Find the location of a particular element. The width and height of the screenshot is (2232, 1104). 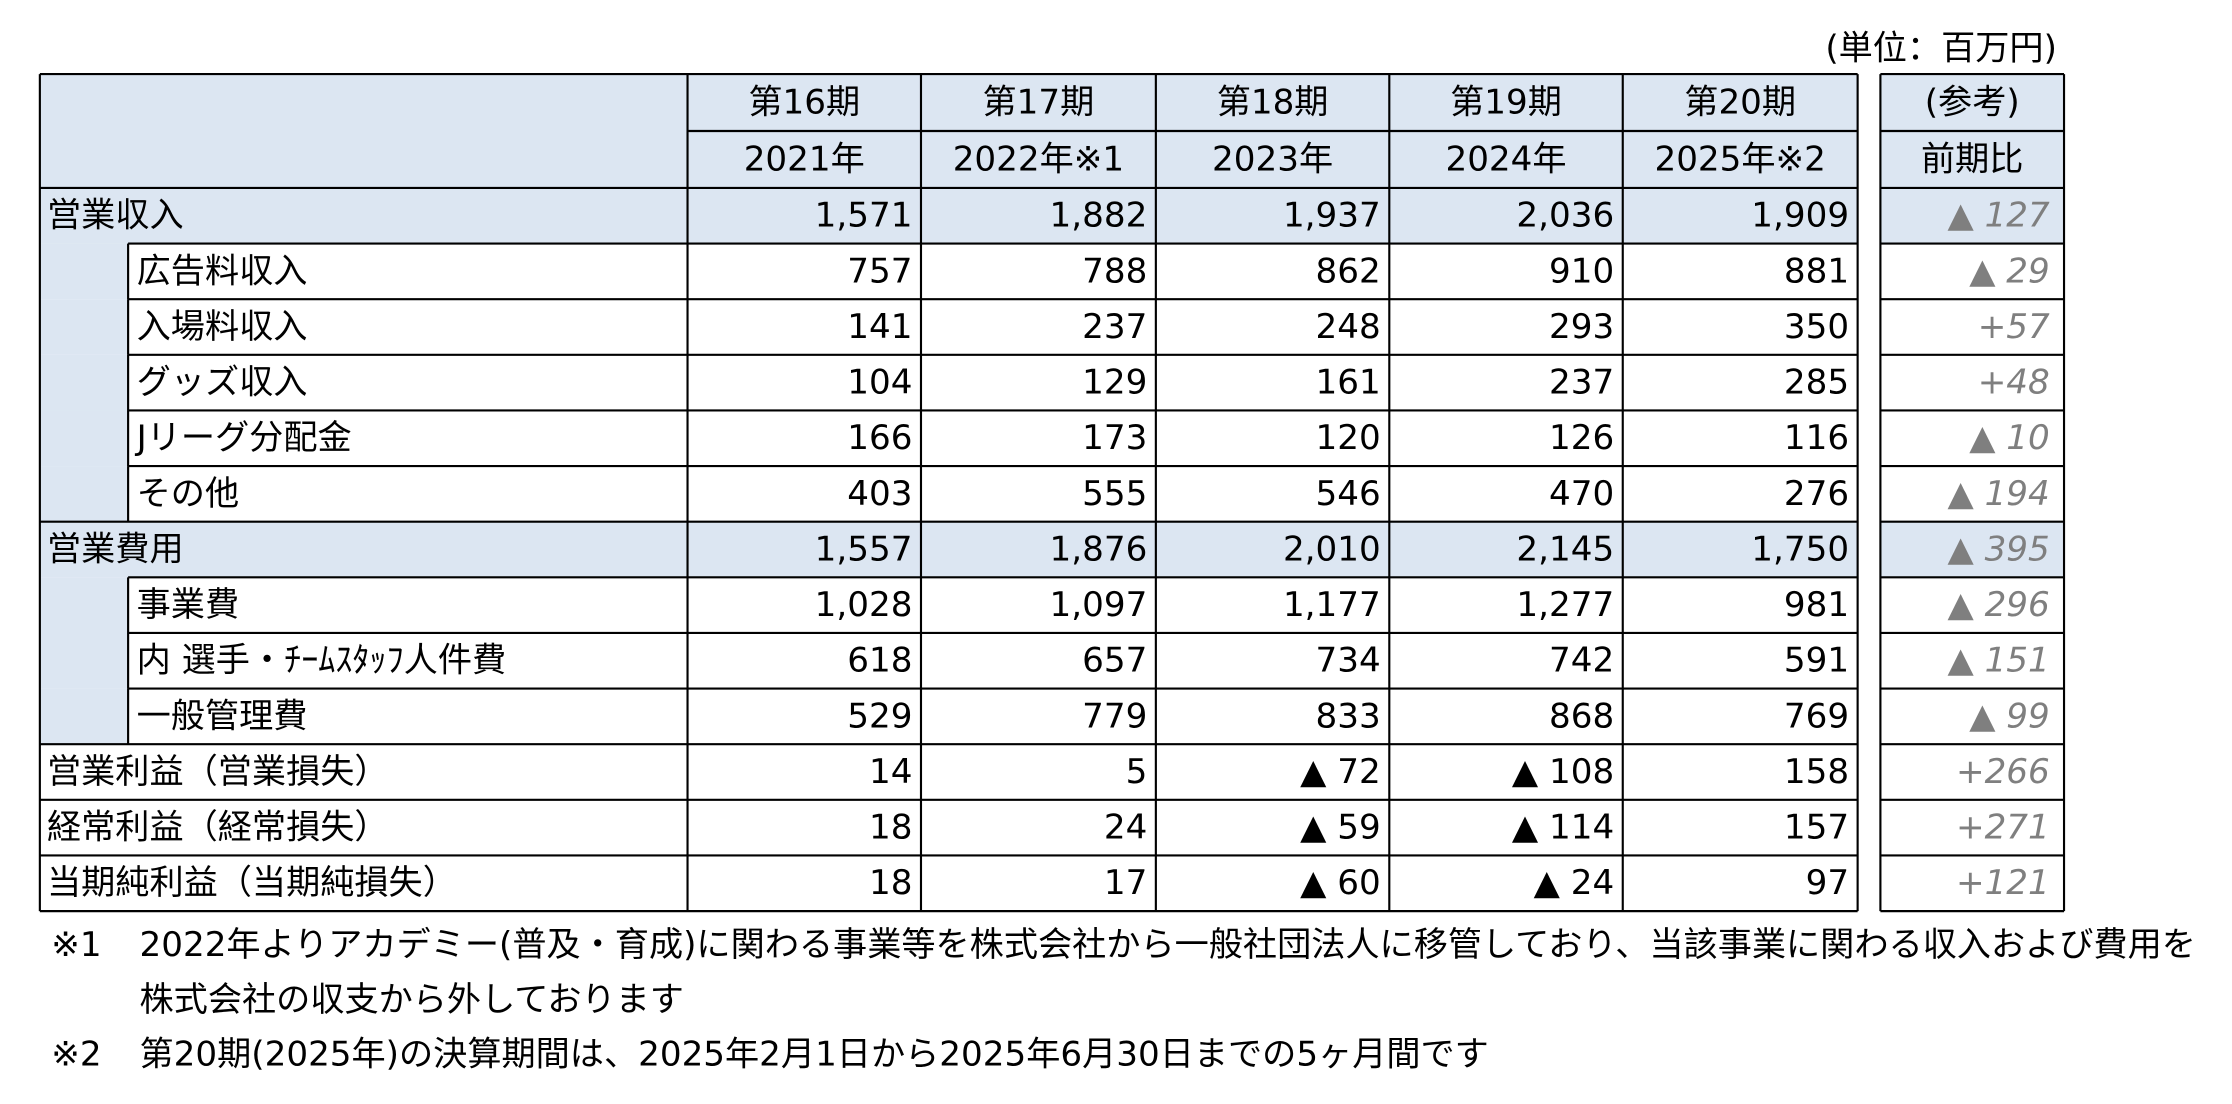

cell-value: 779 is located at coordinates (1114, 716).